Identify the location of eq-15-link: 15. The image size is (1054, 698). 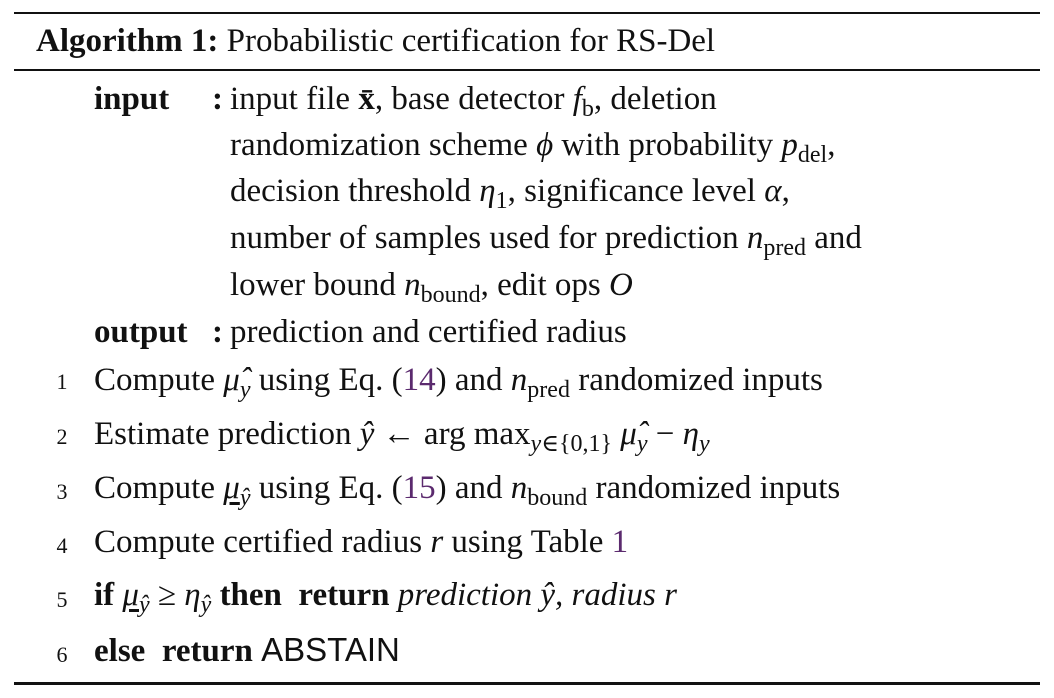
(419, 488).